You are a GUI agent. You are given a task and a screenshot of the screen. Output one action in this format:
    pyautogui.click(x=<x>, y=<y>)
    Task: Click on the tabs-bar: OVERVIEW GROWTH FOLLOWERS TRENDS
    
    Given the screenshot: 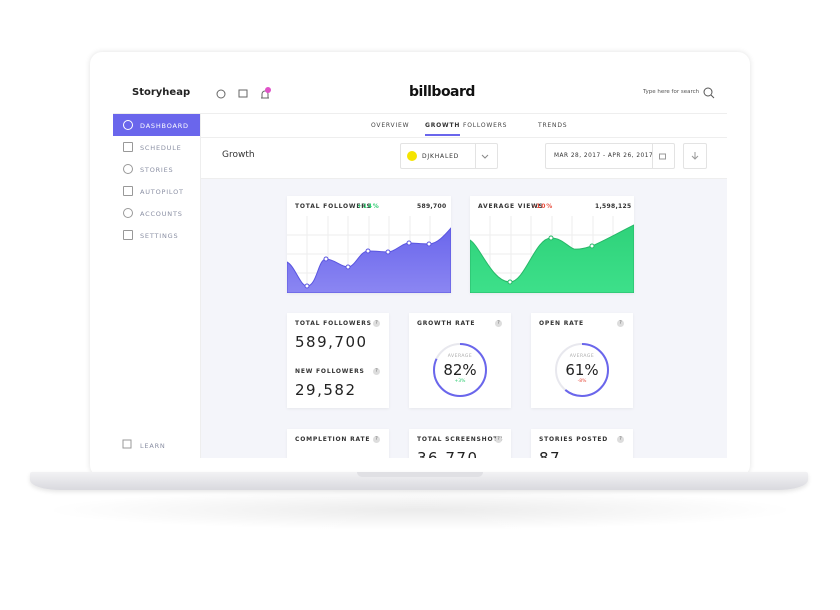 What is the action you would take?
    pyautogui.click(x=464, y=126)
    